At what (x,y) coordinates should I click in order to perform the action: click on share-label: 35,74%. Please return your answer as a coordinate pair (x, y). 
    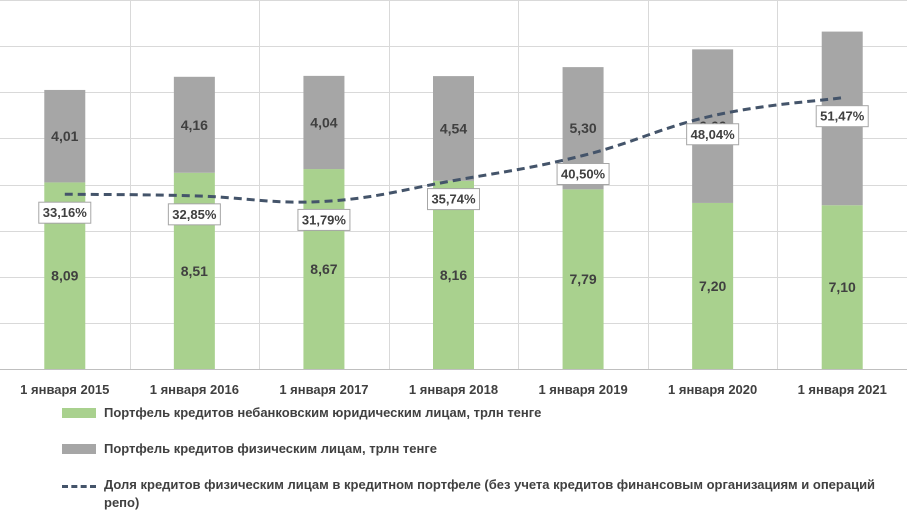
    Looking at the image, I should click on (453, 199).